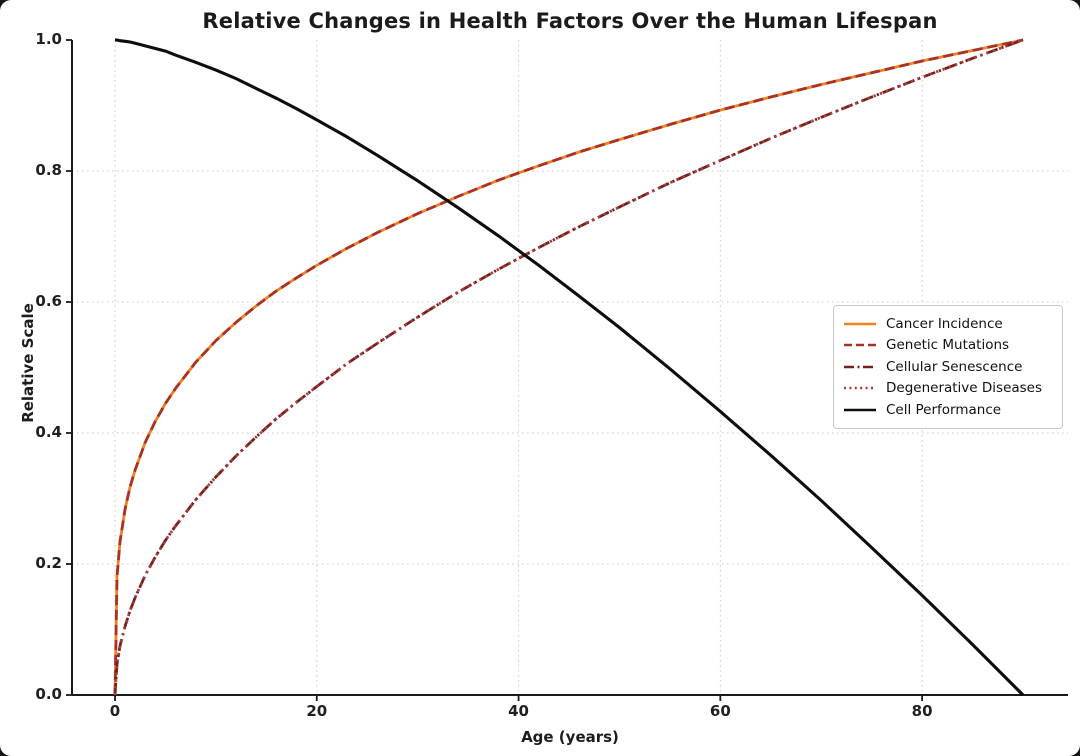 The image size is (1080, 756). I want to click on y-axis-label: Relative Scale, so click(28, 363).